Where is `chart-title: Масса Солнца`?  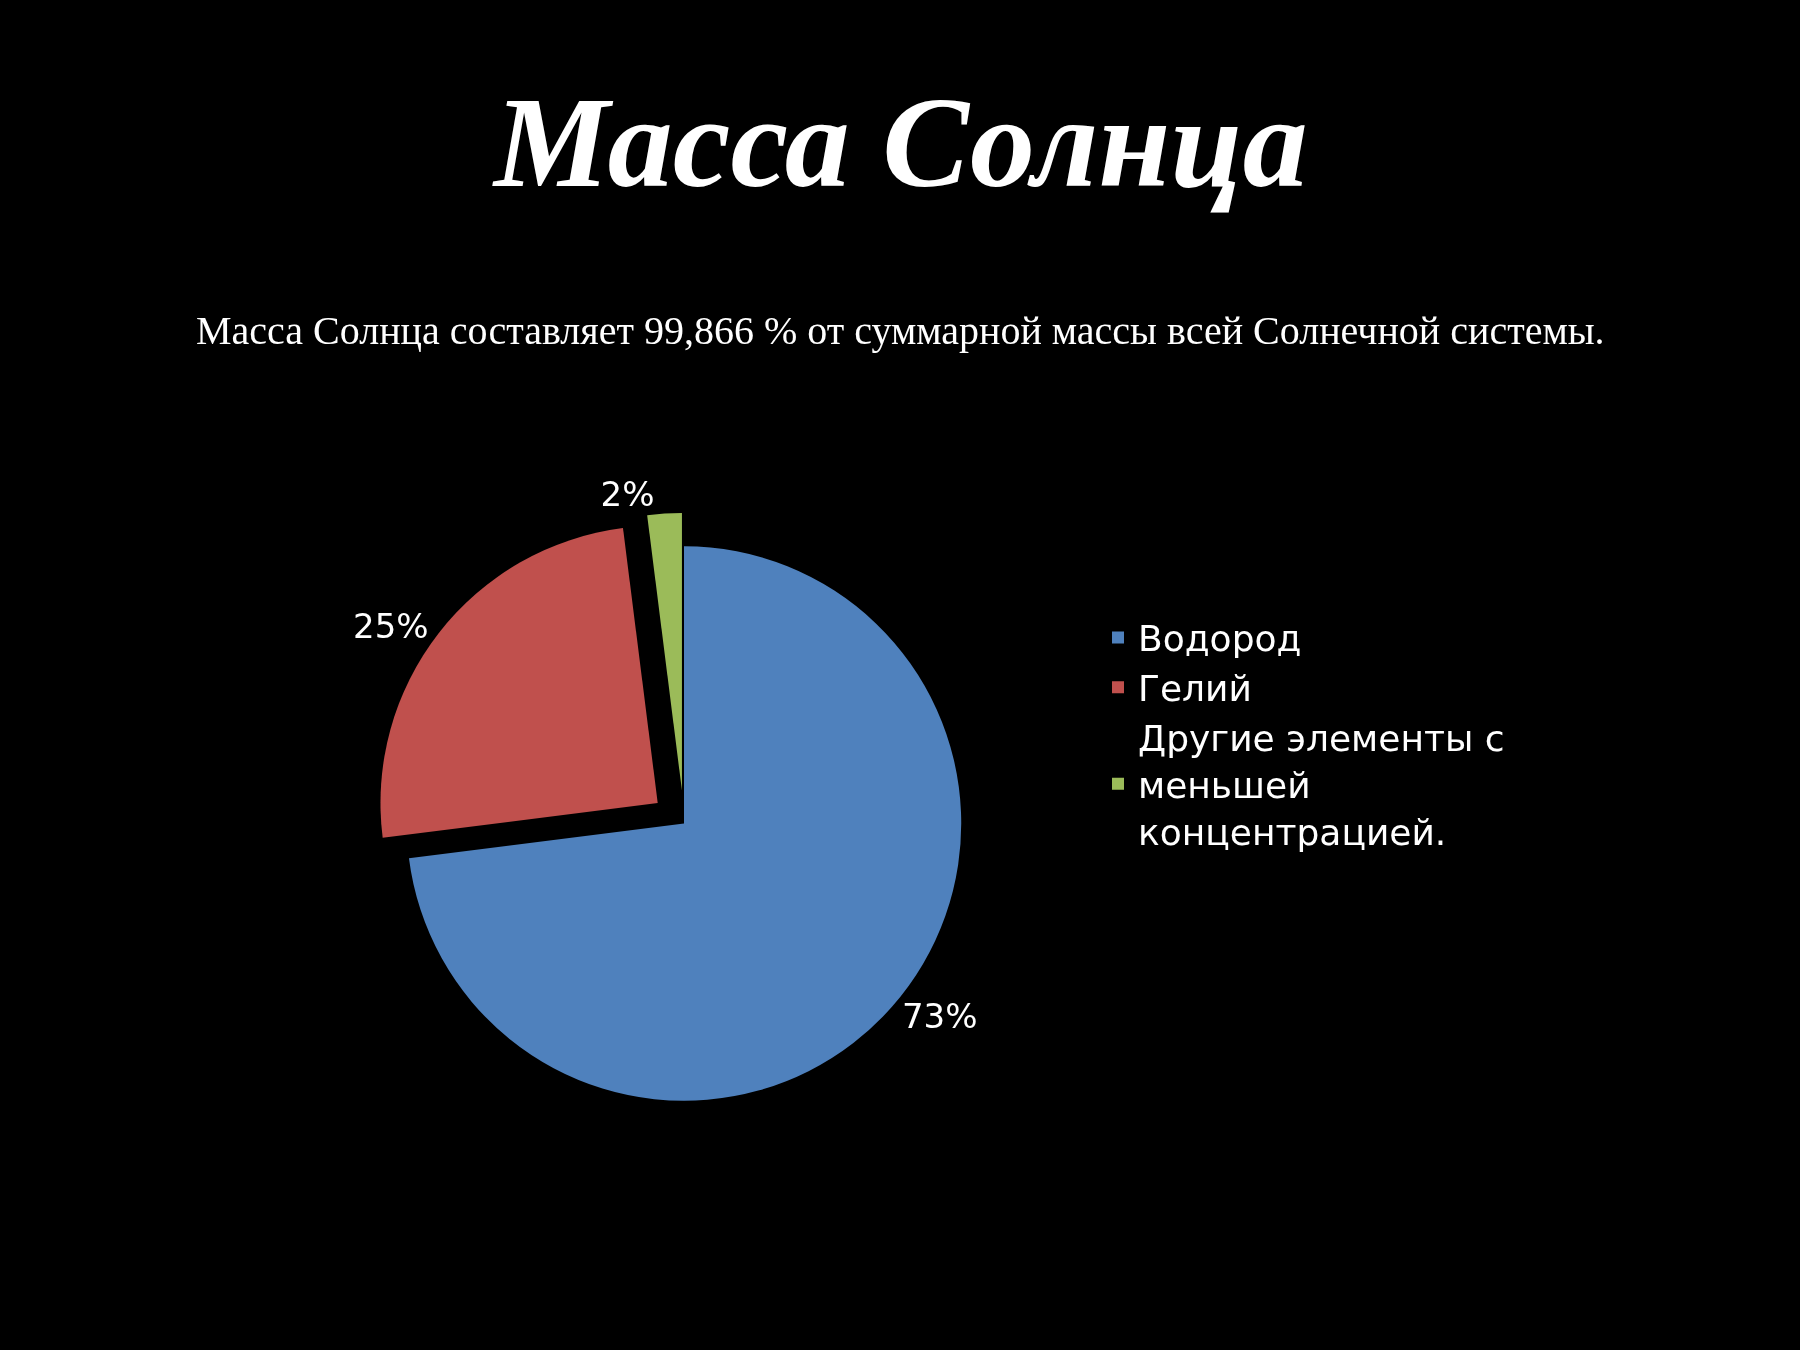
chart-title: Масса Солнца is located at coordinates (900, 142).